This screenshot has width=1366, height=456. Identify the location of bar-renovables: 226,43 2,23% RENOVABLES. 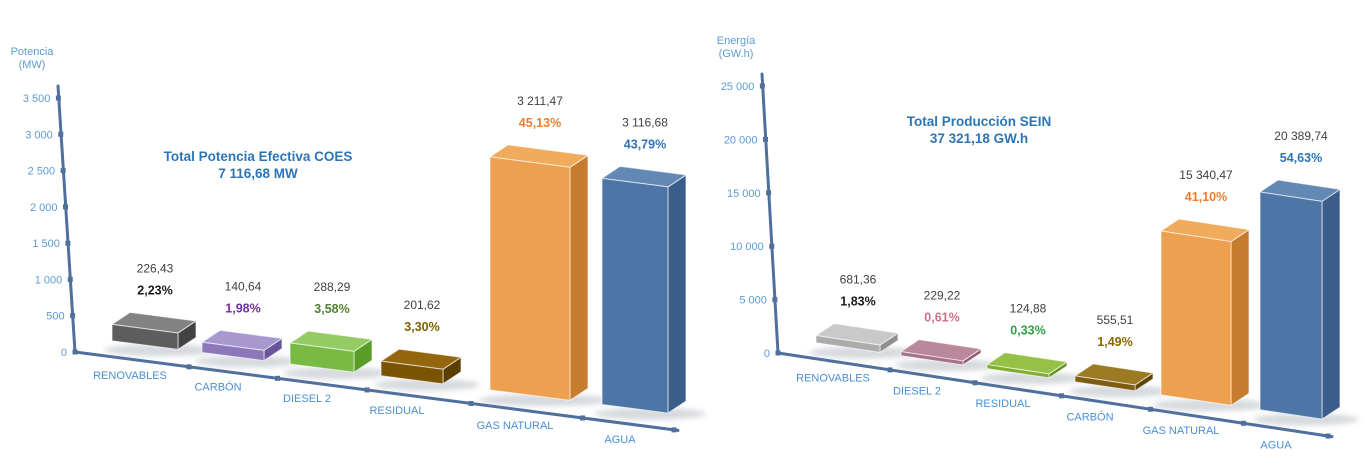
(154, 321).